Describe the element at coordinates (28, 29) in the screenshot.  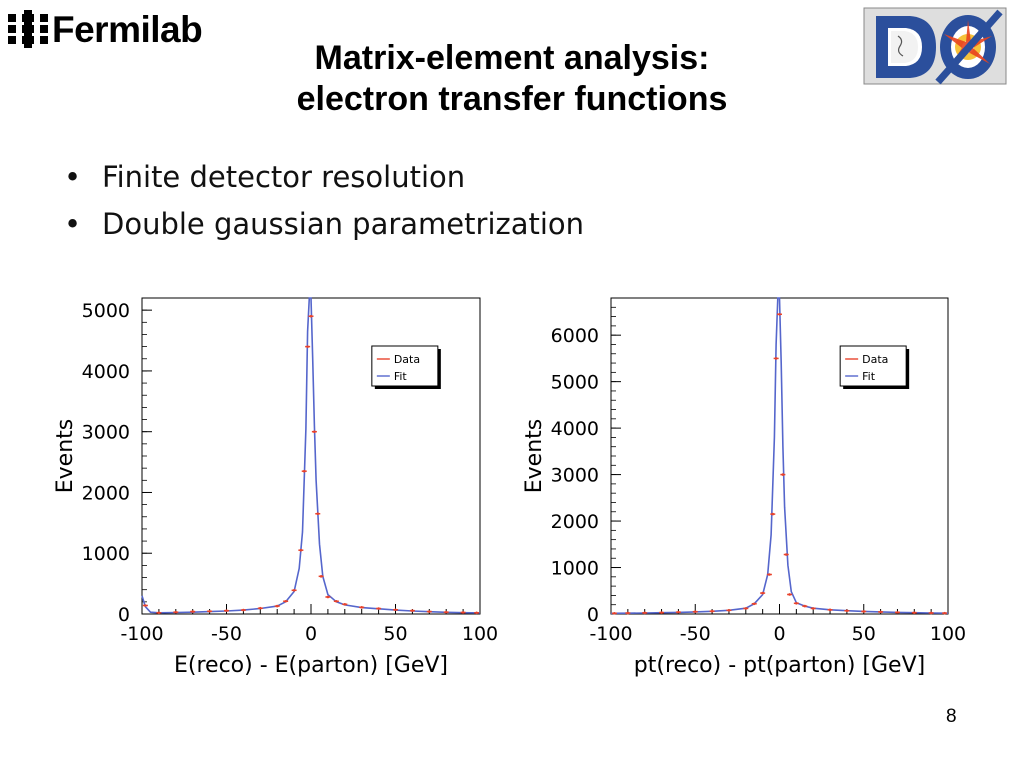
I see `fermilab-mark-icon` at that location.